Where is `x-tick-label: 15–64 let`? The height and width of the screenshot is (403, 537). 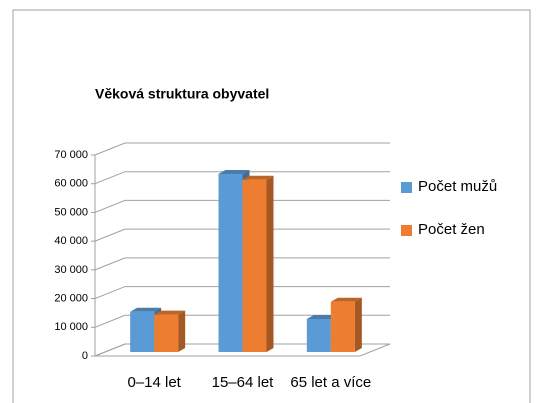
x-tick-label: 15–64 let is located at coordinates (243, 382).